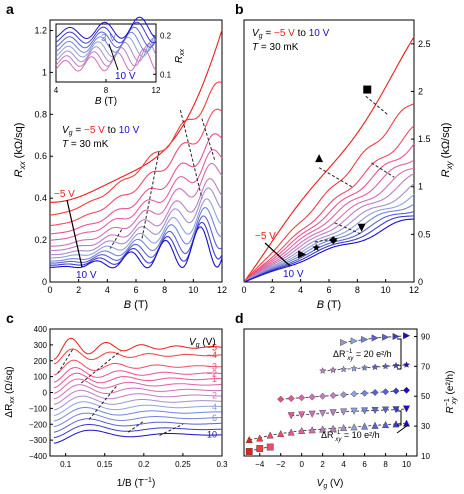 The height and width of the screenshot is (494, 464). I want to click on x-tick-label: 0.3, so click(222, 464).